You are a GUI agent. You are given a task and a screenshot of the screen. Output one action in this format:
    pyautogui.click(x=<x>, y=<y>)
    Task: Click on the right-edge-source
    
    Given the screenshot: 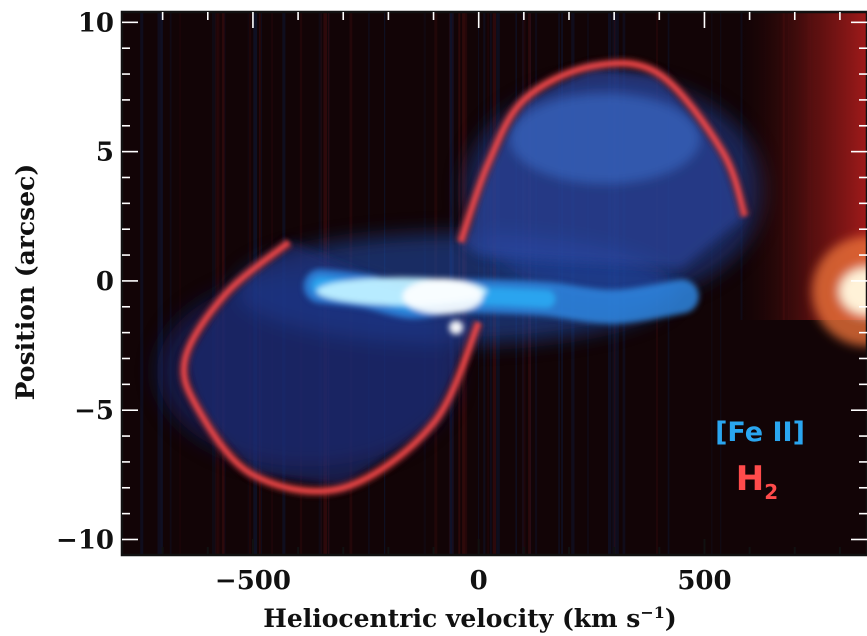 What is the action you would take?
    pyautogui.click(x=839, y=291)
    